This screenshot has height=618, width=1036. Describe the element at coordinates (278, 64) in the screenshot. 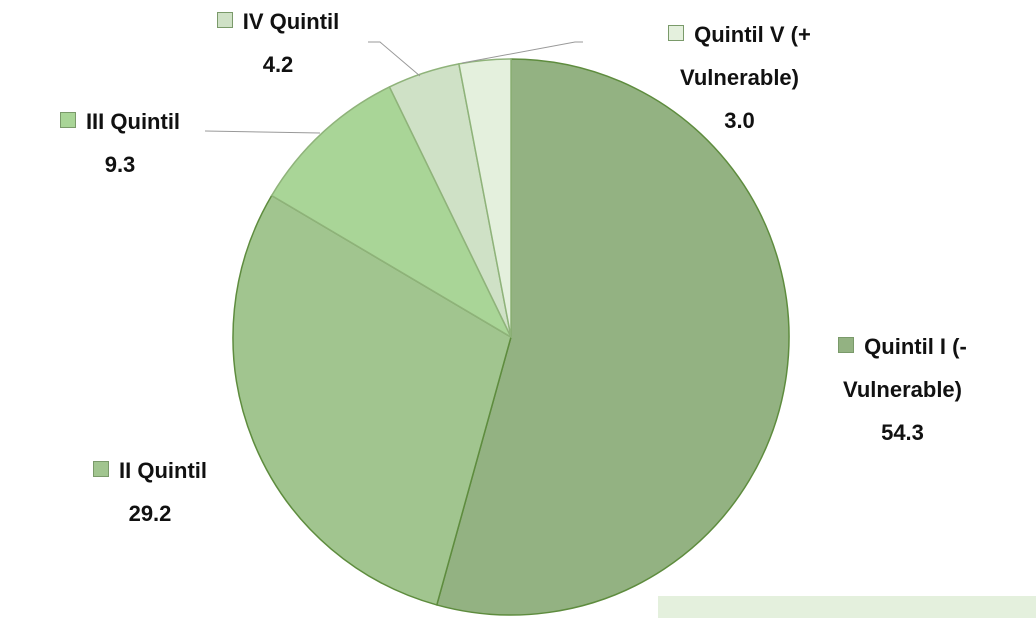

I see `value-label: 4.2` at that location.